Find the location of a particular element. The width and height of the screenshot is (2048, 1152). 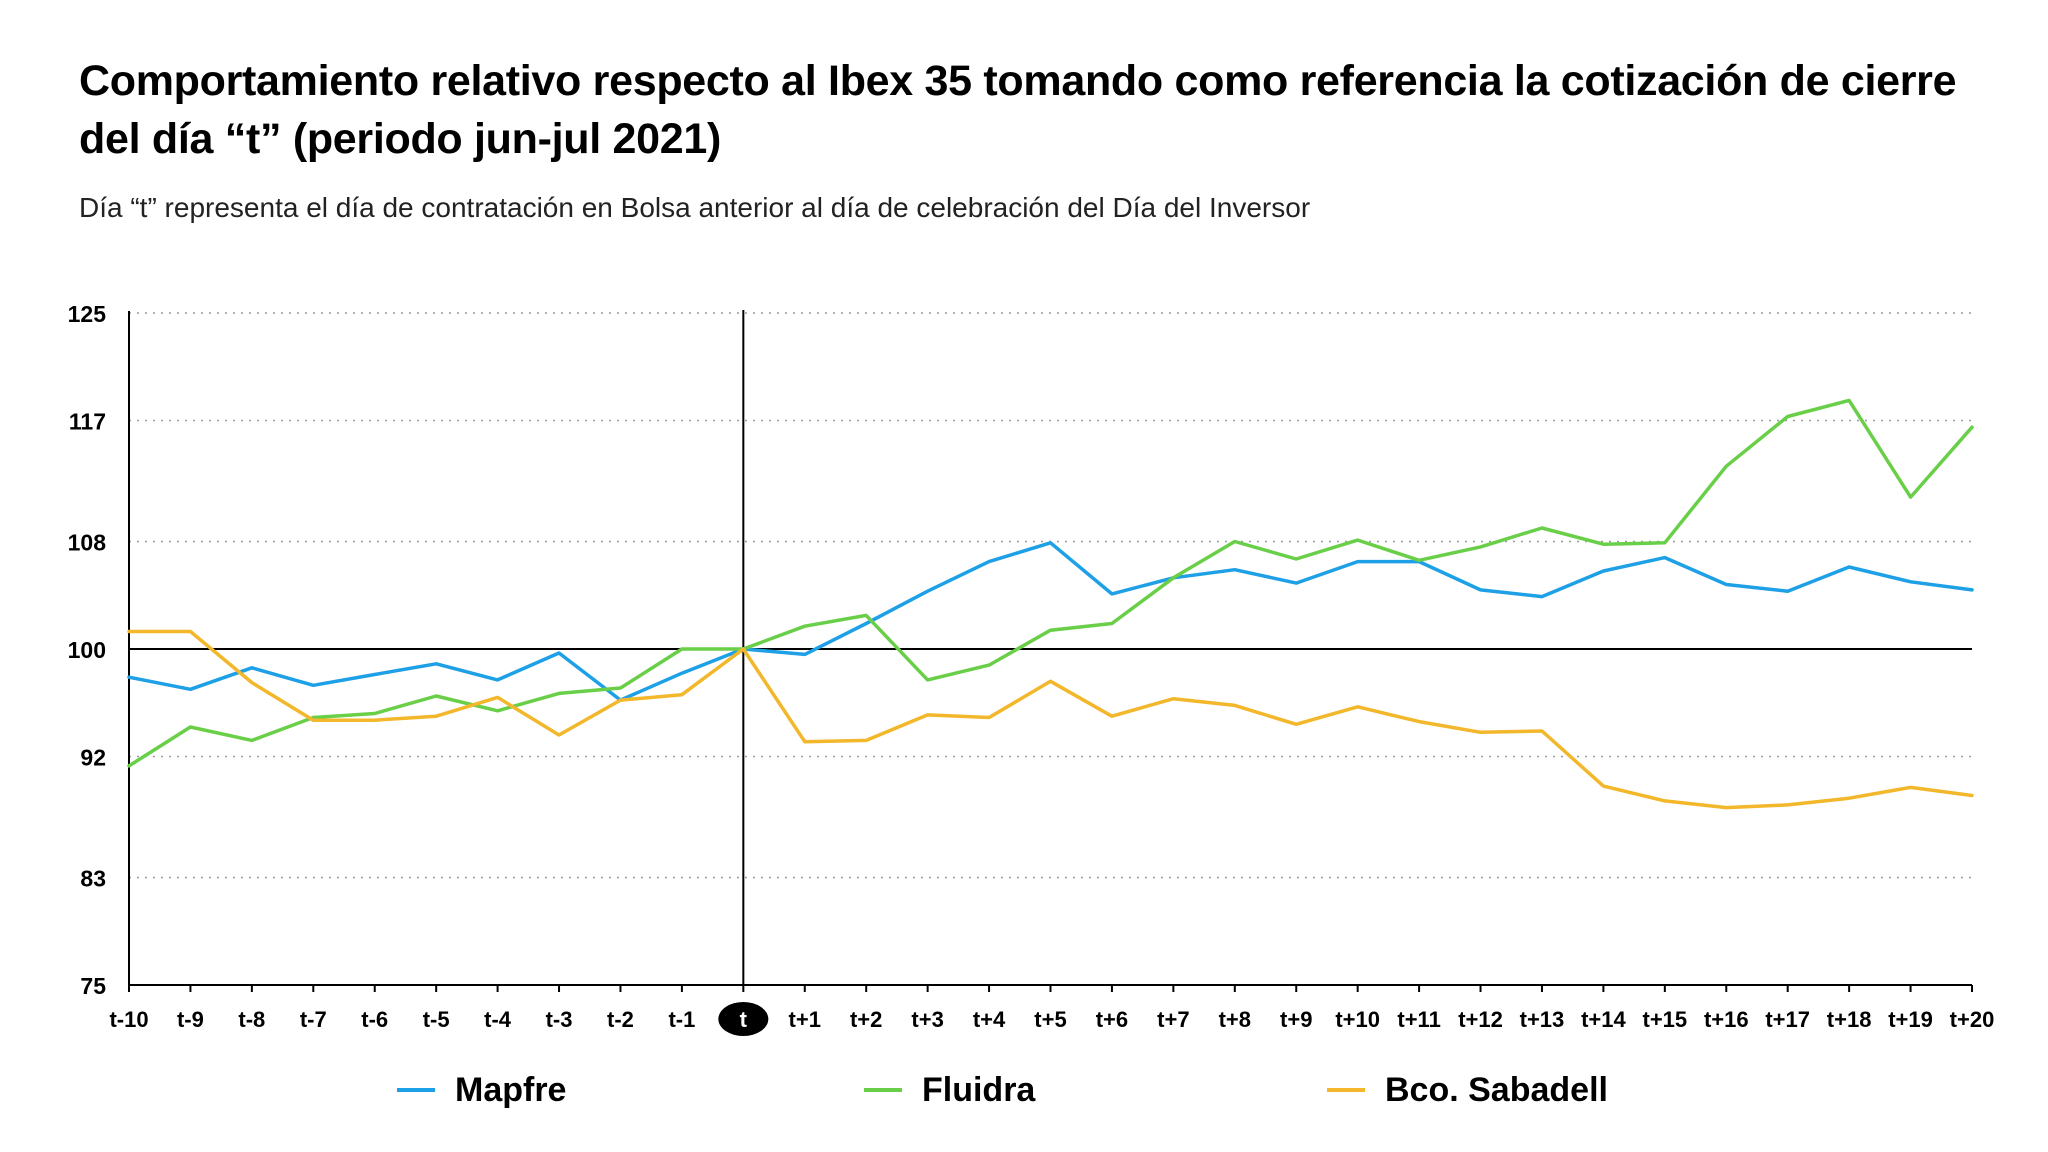

legend-item: Bco. Sabadell is located at coordinates (1467, 1090).